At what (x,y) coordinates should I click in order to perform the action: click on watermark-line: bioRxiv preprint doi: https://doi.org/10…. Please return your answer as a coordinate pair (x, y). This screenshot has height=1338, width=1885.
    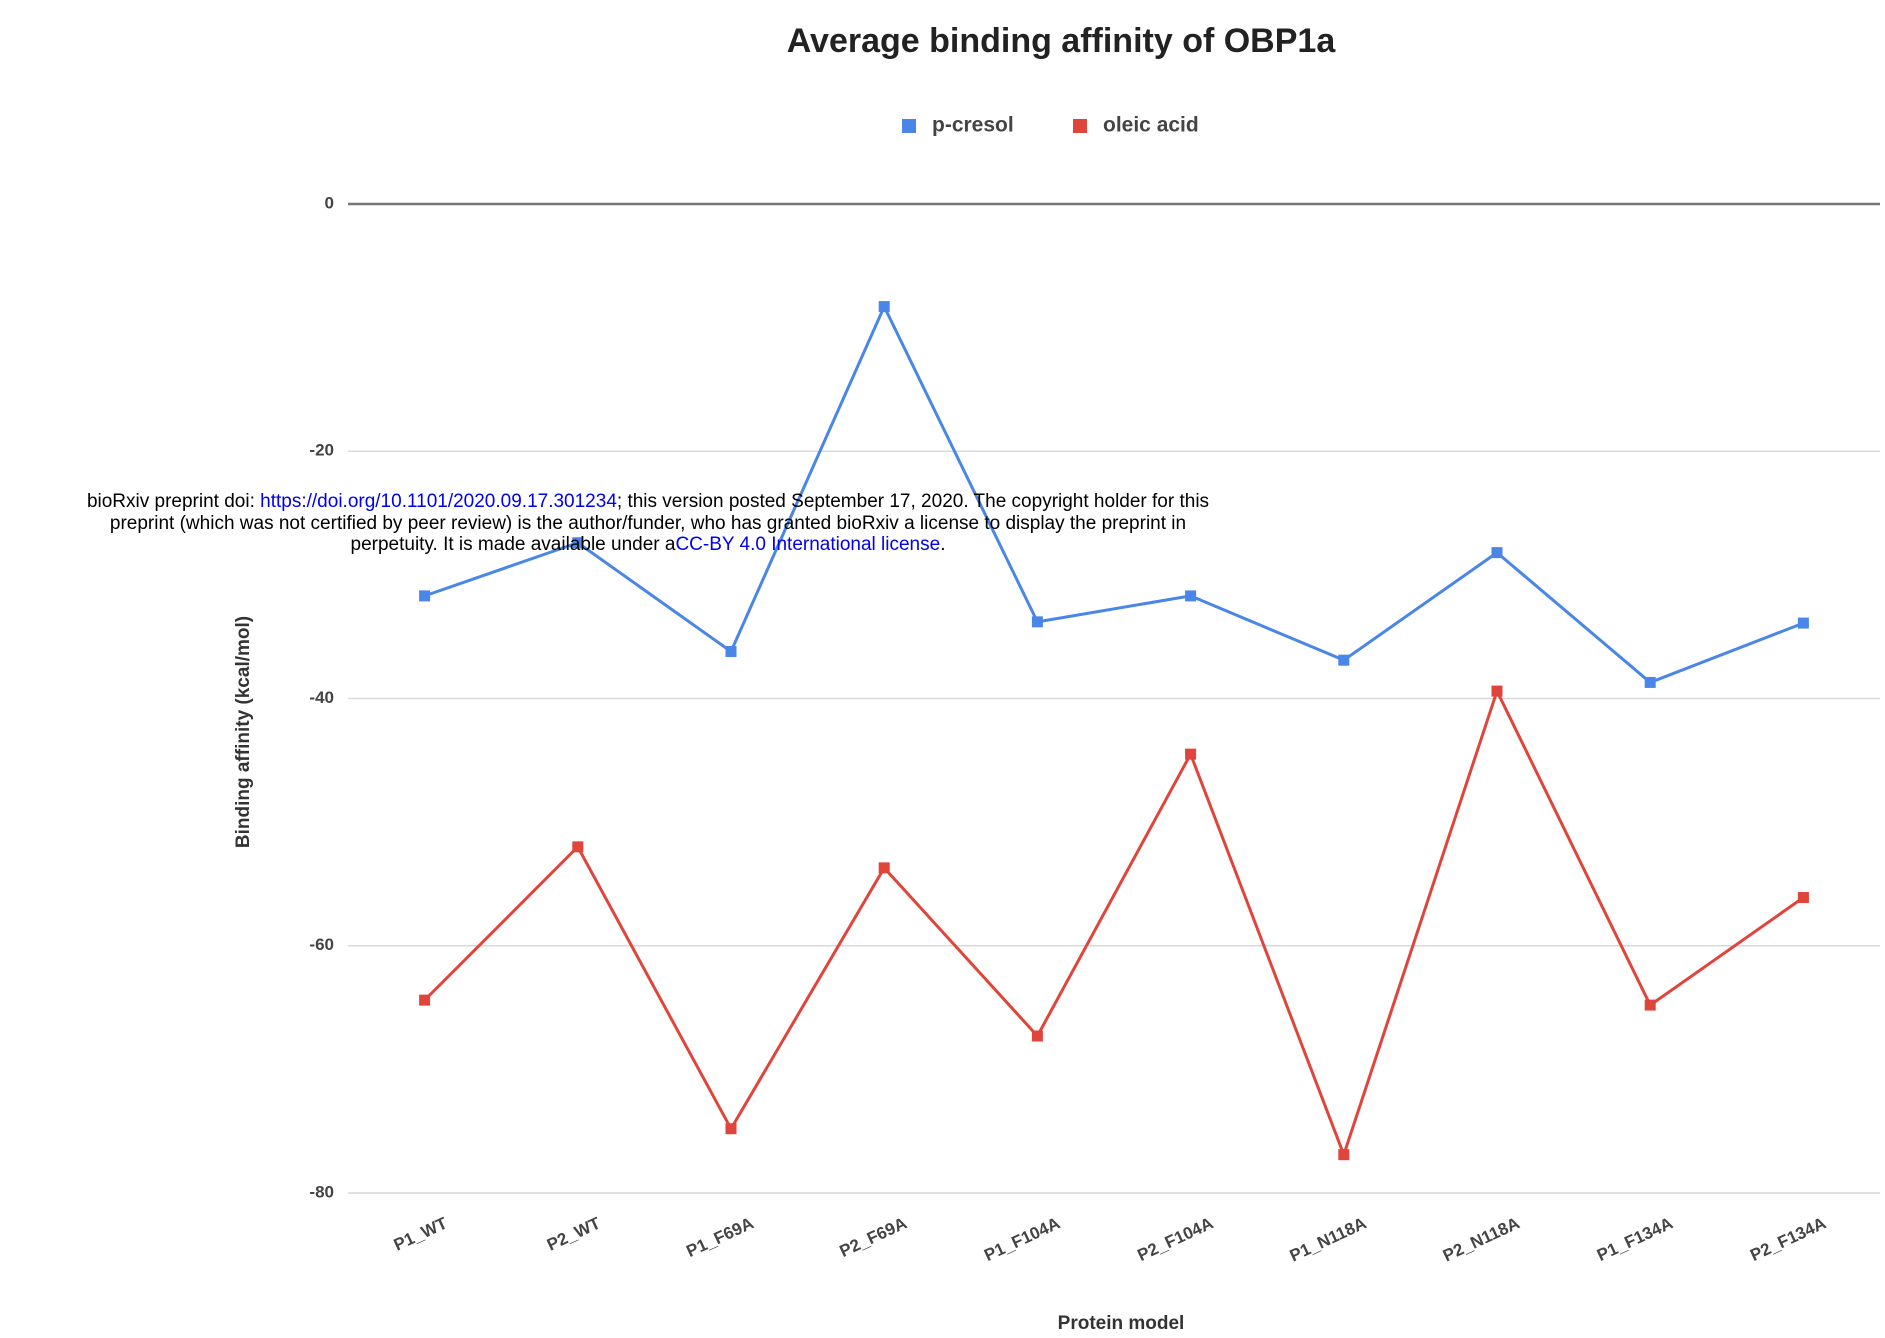
    Looking at the image, I should click on (648, 501).